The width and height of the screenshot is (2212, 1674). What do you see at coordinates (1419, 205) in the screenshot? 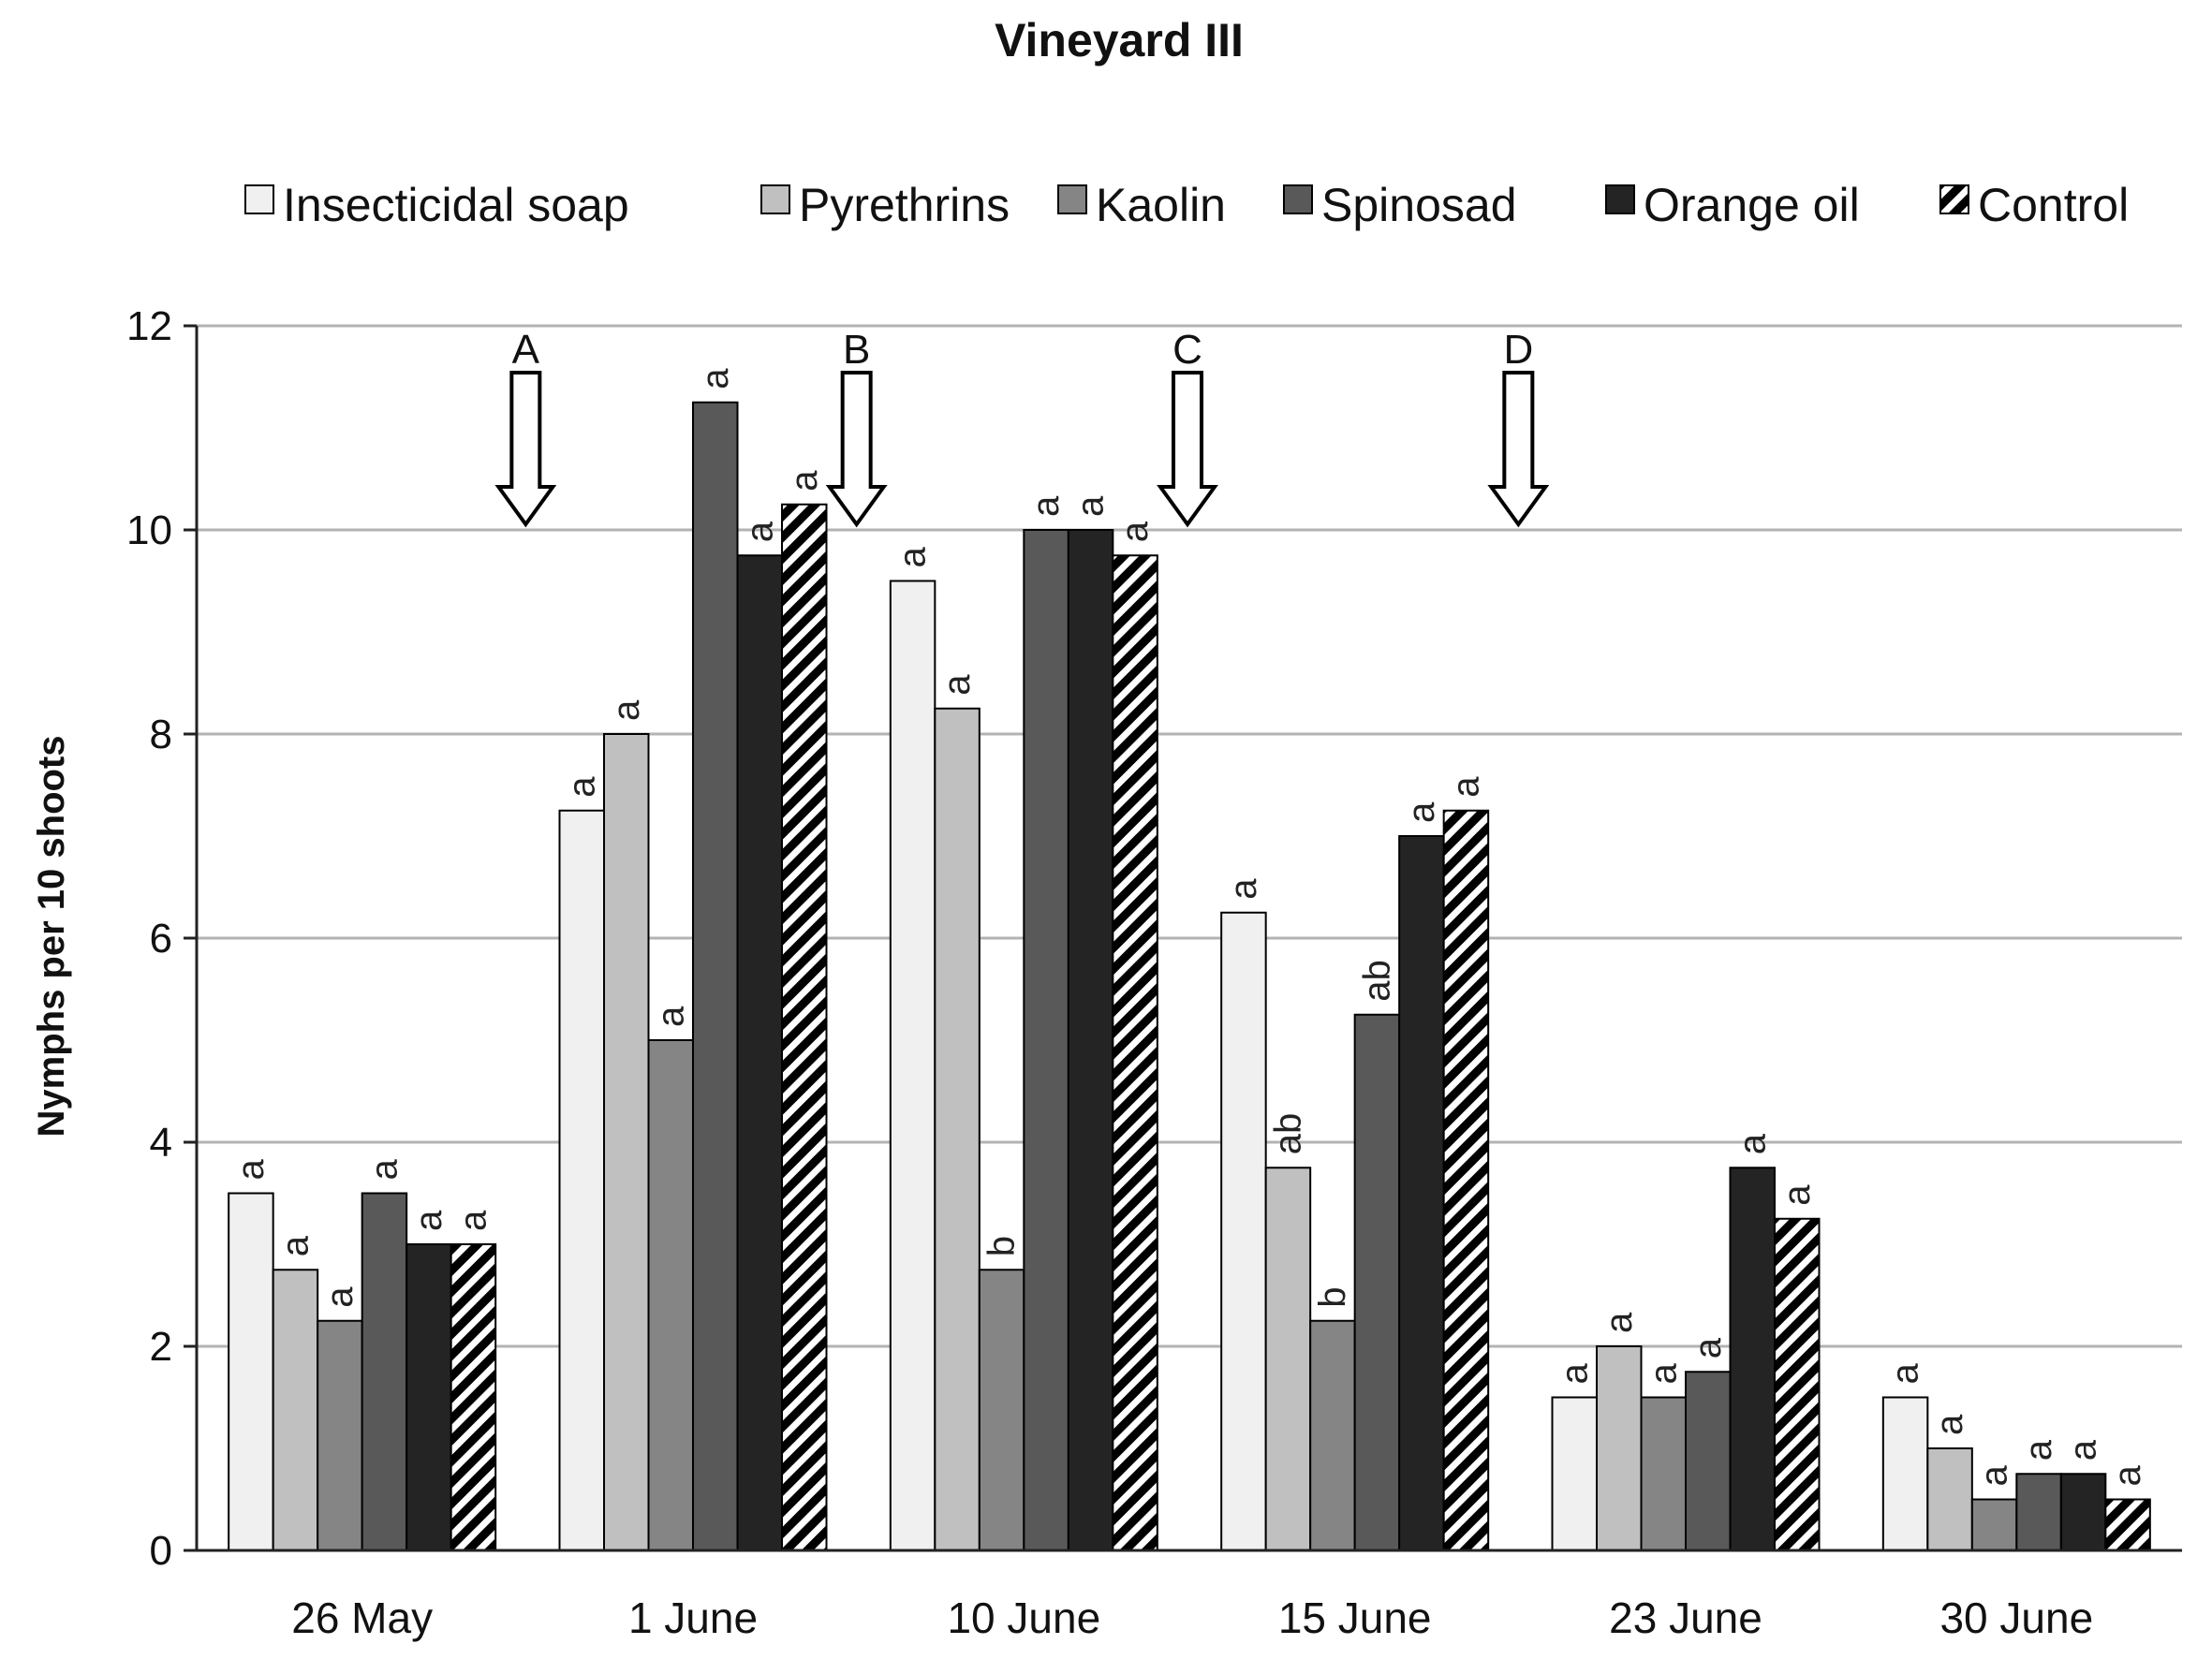
I see `legend-label: Spinosad` at bounding box center [1419, 205].